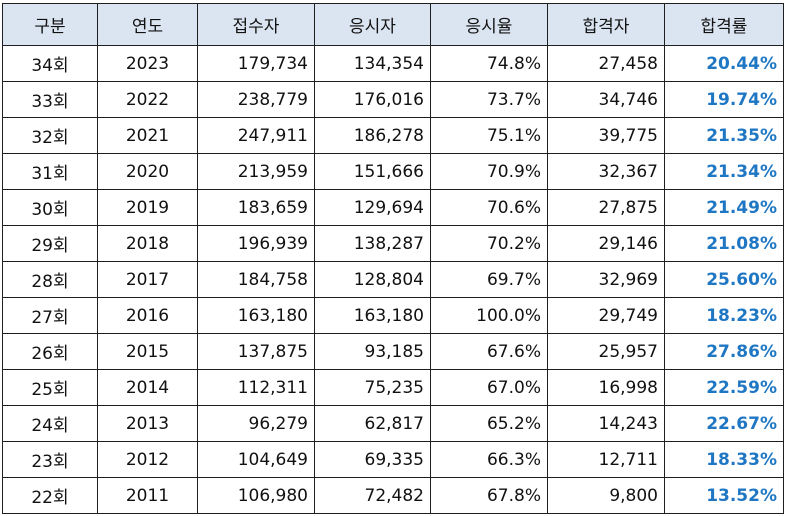 This screenshot has height=516, width=786. Describe the element at coordinates (372, 24) in the screenshot. I see `header-examinees: 응시자` at that location.